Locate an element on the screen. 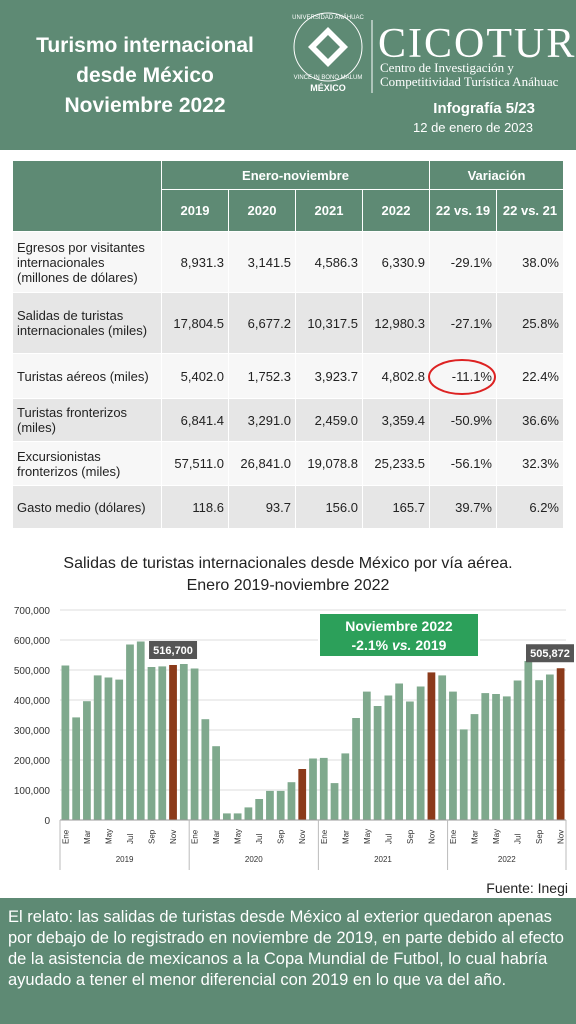 The image size is (576, 1024). title-line: desde México is located at coordinates (145, 75).